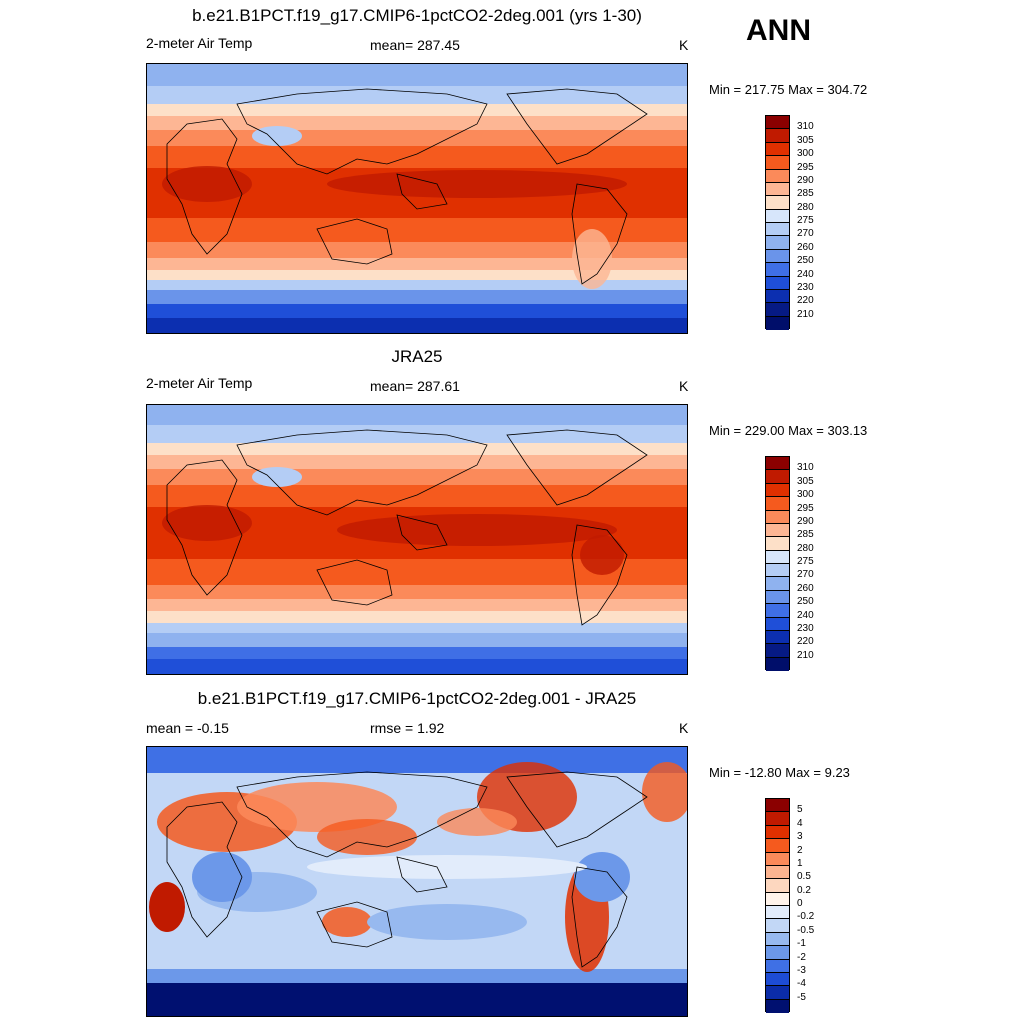 This screenshot has width=1024, height=1024. Describe the element at coordinates (199, 43) in the screenshot. I see `panel1-variable: 2-meter Air Temp` at that location.